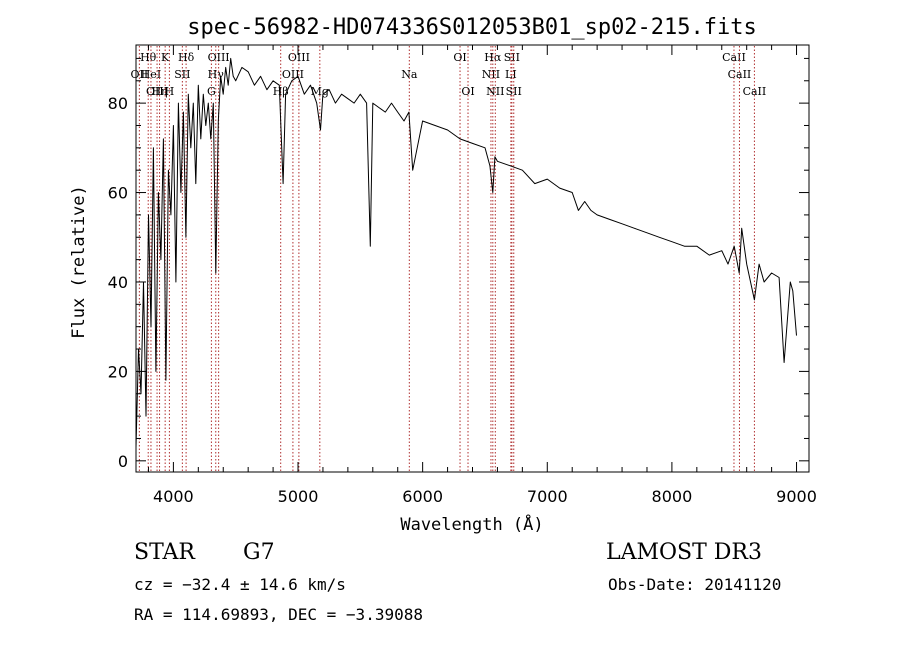  I want to click on line-label-16: Na, so click(409, 74).